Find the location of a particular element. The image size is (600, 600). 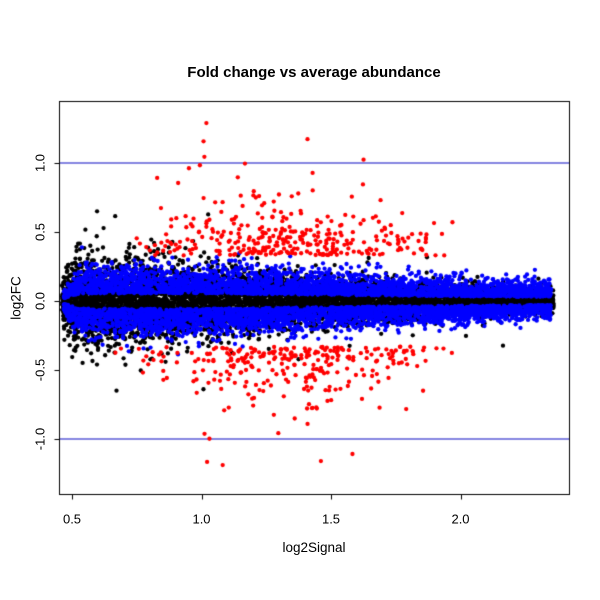

x-tick-label: 2.0 is located at coordinates (460, 519).